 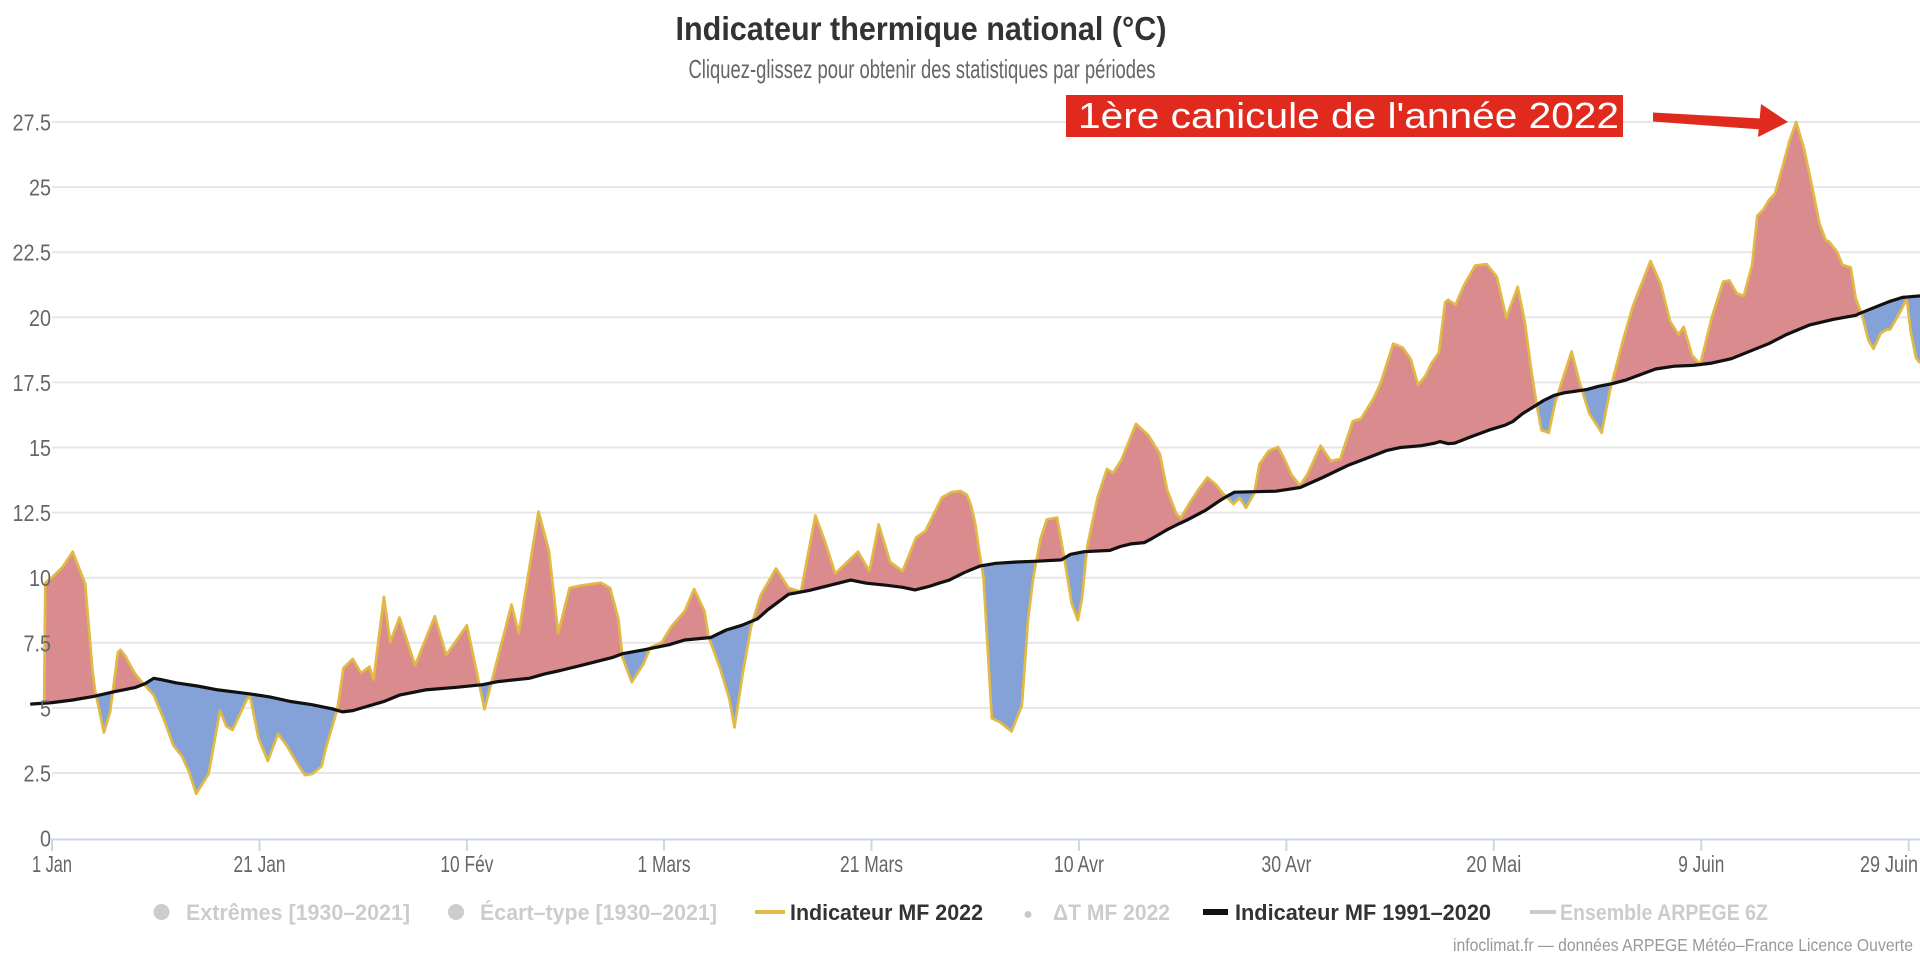 I want to click on svg-text: Extrêmes [1930–2021], so click(x=298, y=912).